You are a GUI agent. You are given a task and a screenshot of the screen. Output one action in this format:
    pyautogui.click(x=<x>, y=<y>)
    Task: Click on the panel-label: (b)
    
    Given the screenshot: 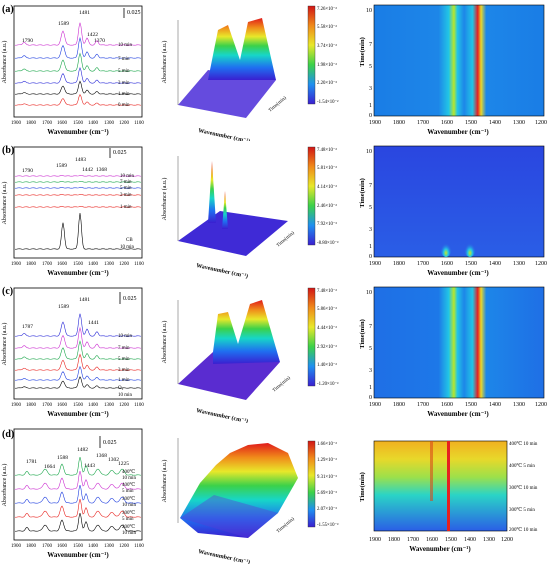 What is the action you would take?
    pyautogui.click(x=8, y=150)
    